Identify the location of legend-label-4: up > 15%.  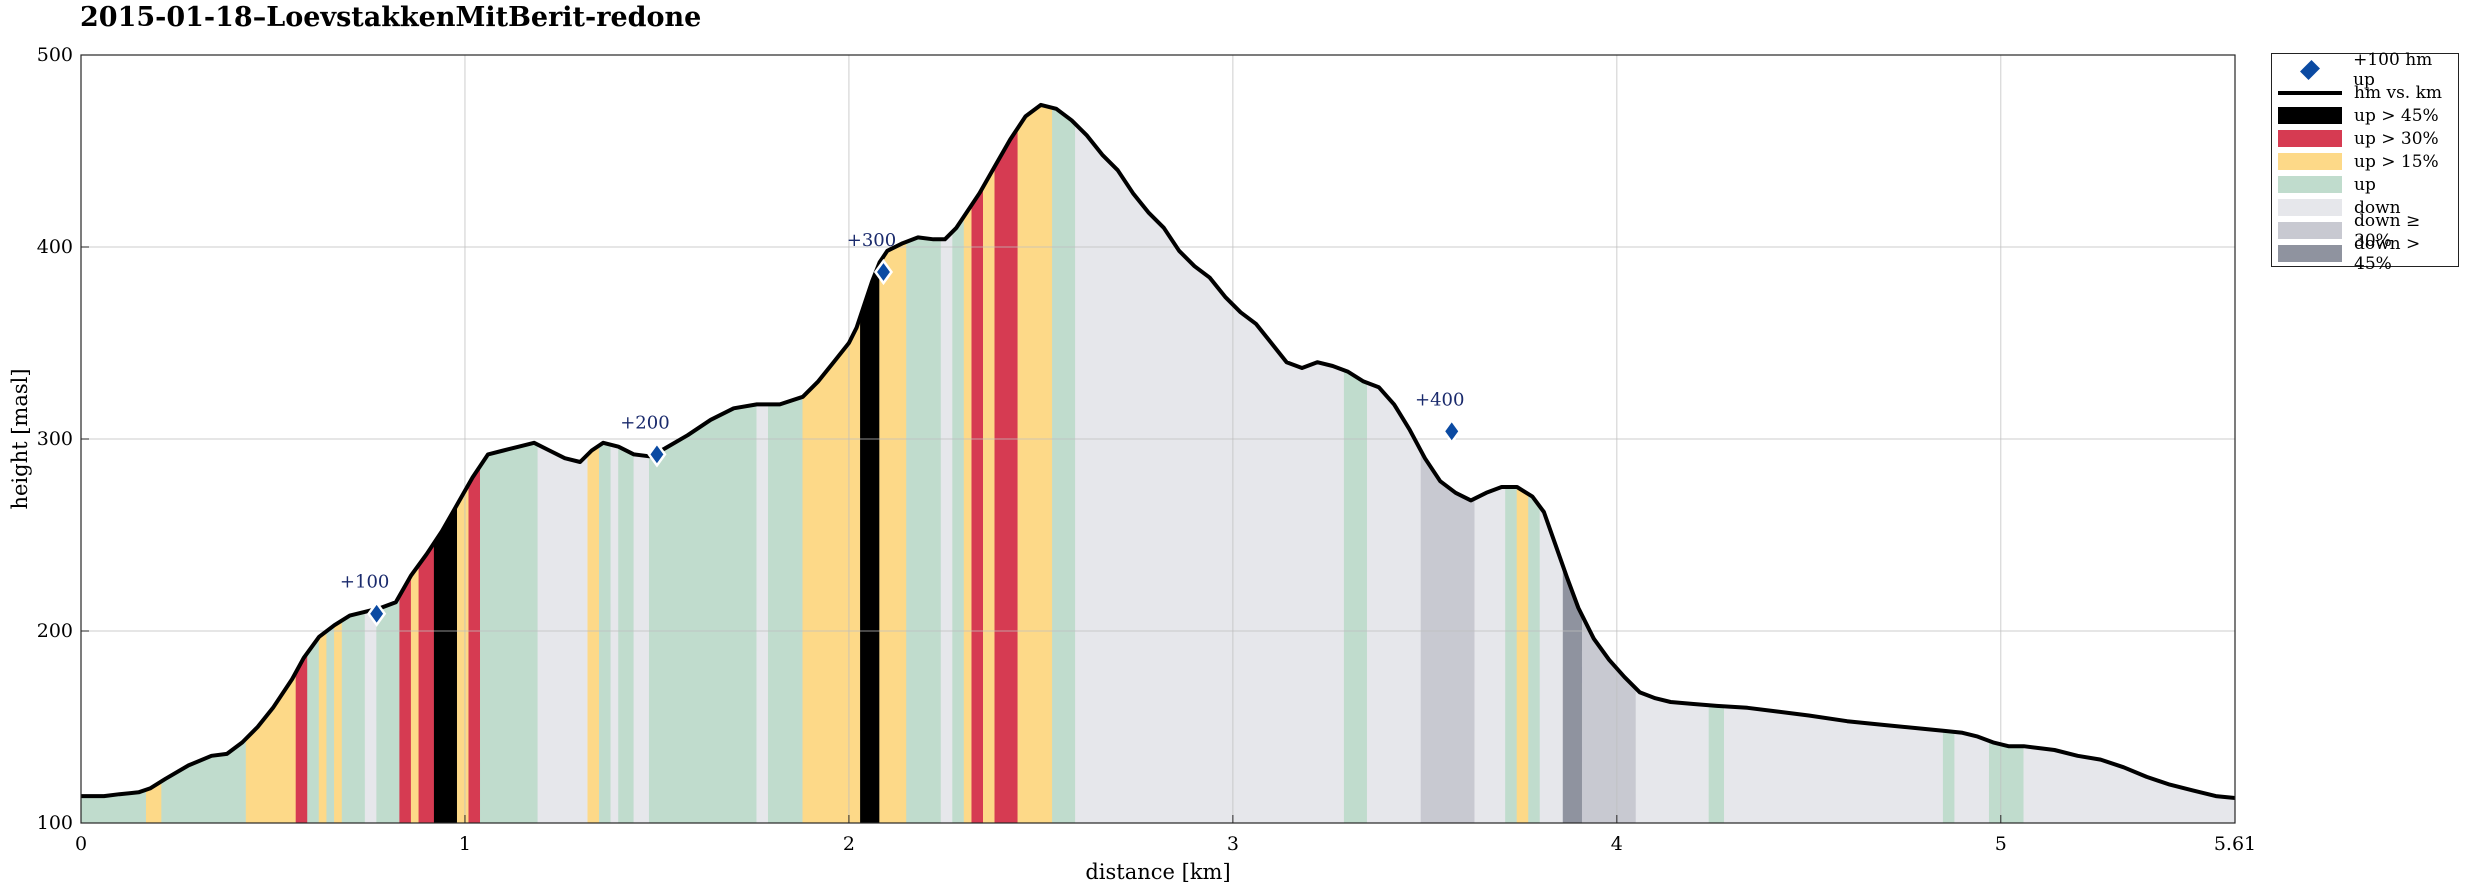
(2396, 161).